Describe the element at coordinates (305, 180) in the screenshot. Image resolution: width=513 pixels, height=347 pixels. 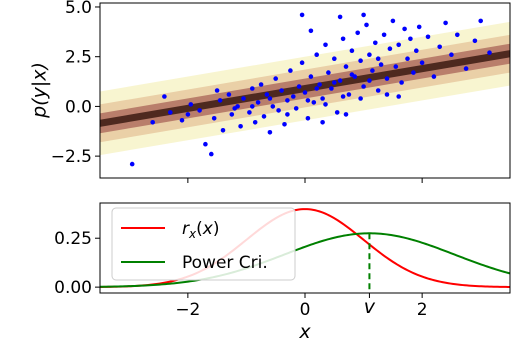
I see `top-x-ticks` at that location.